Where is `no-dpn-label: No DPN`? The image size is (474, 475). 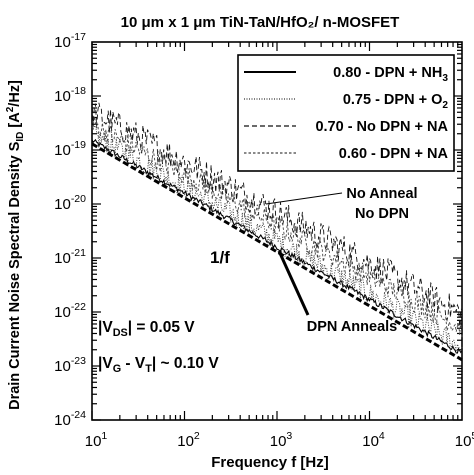
no-dpn-label: No DPN is located at coordinates (382, 214).